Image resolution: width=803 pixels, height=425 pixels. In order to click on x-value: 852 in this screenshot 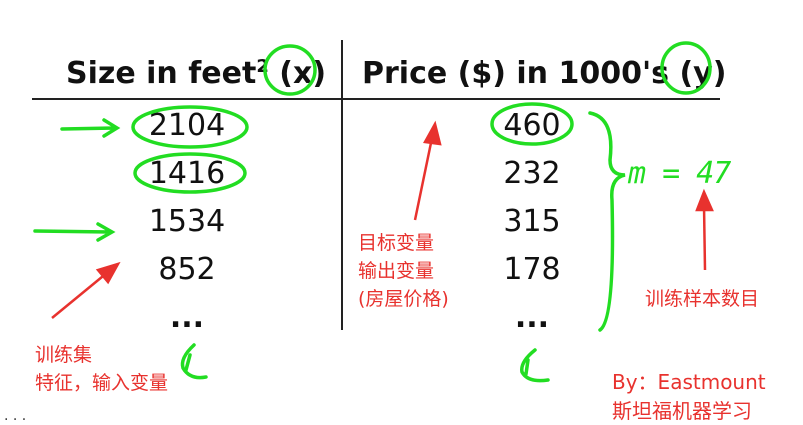, I will do `click(187, 269)`.